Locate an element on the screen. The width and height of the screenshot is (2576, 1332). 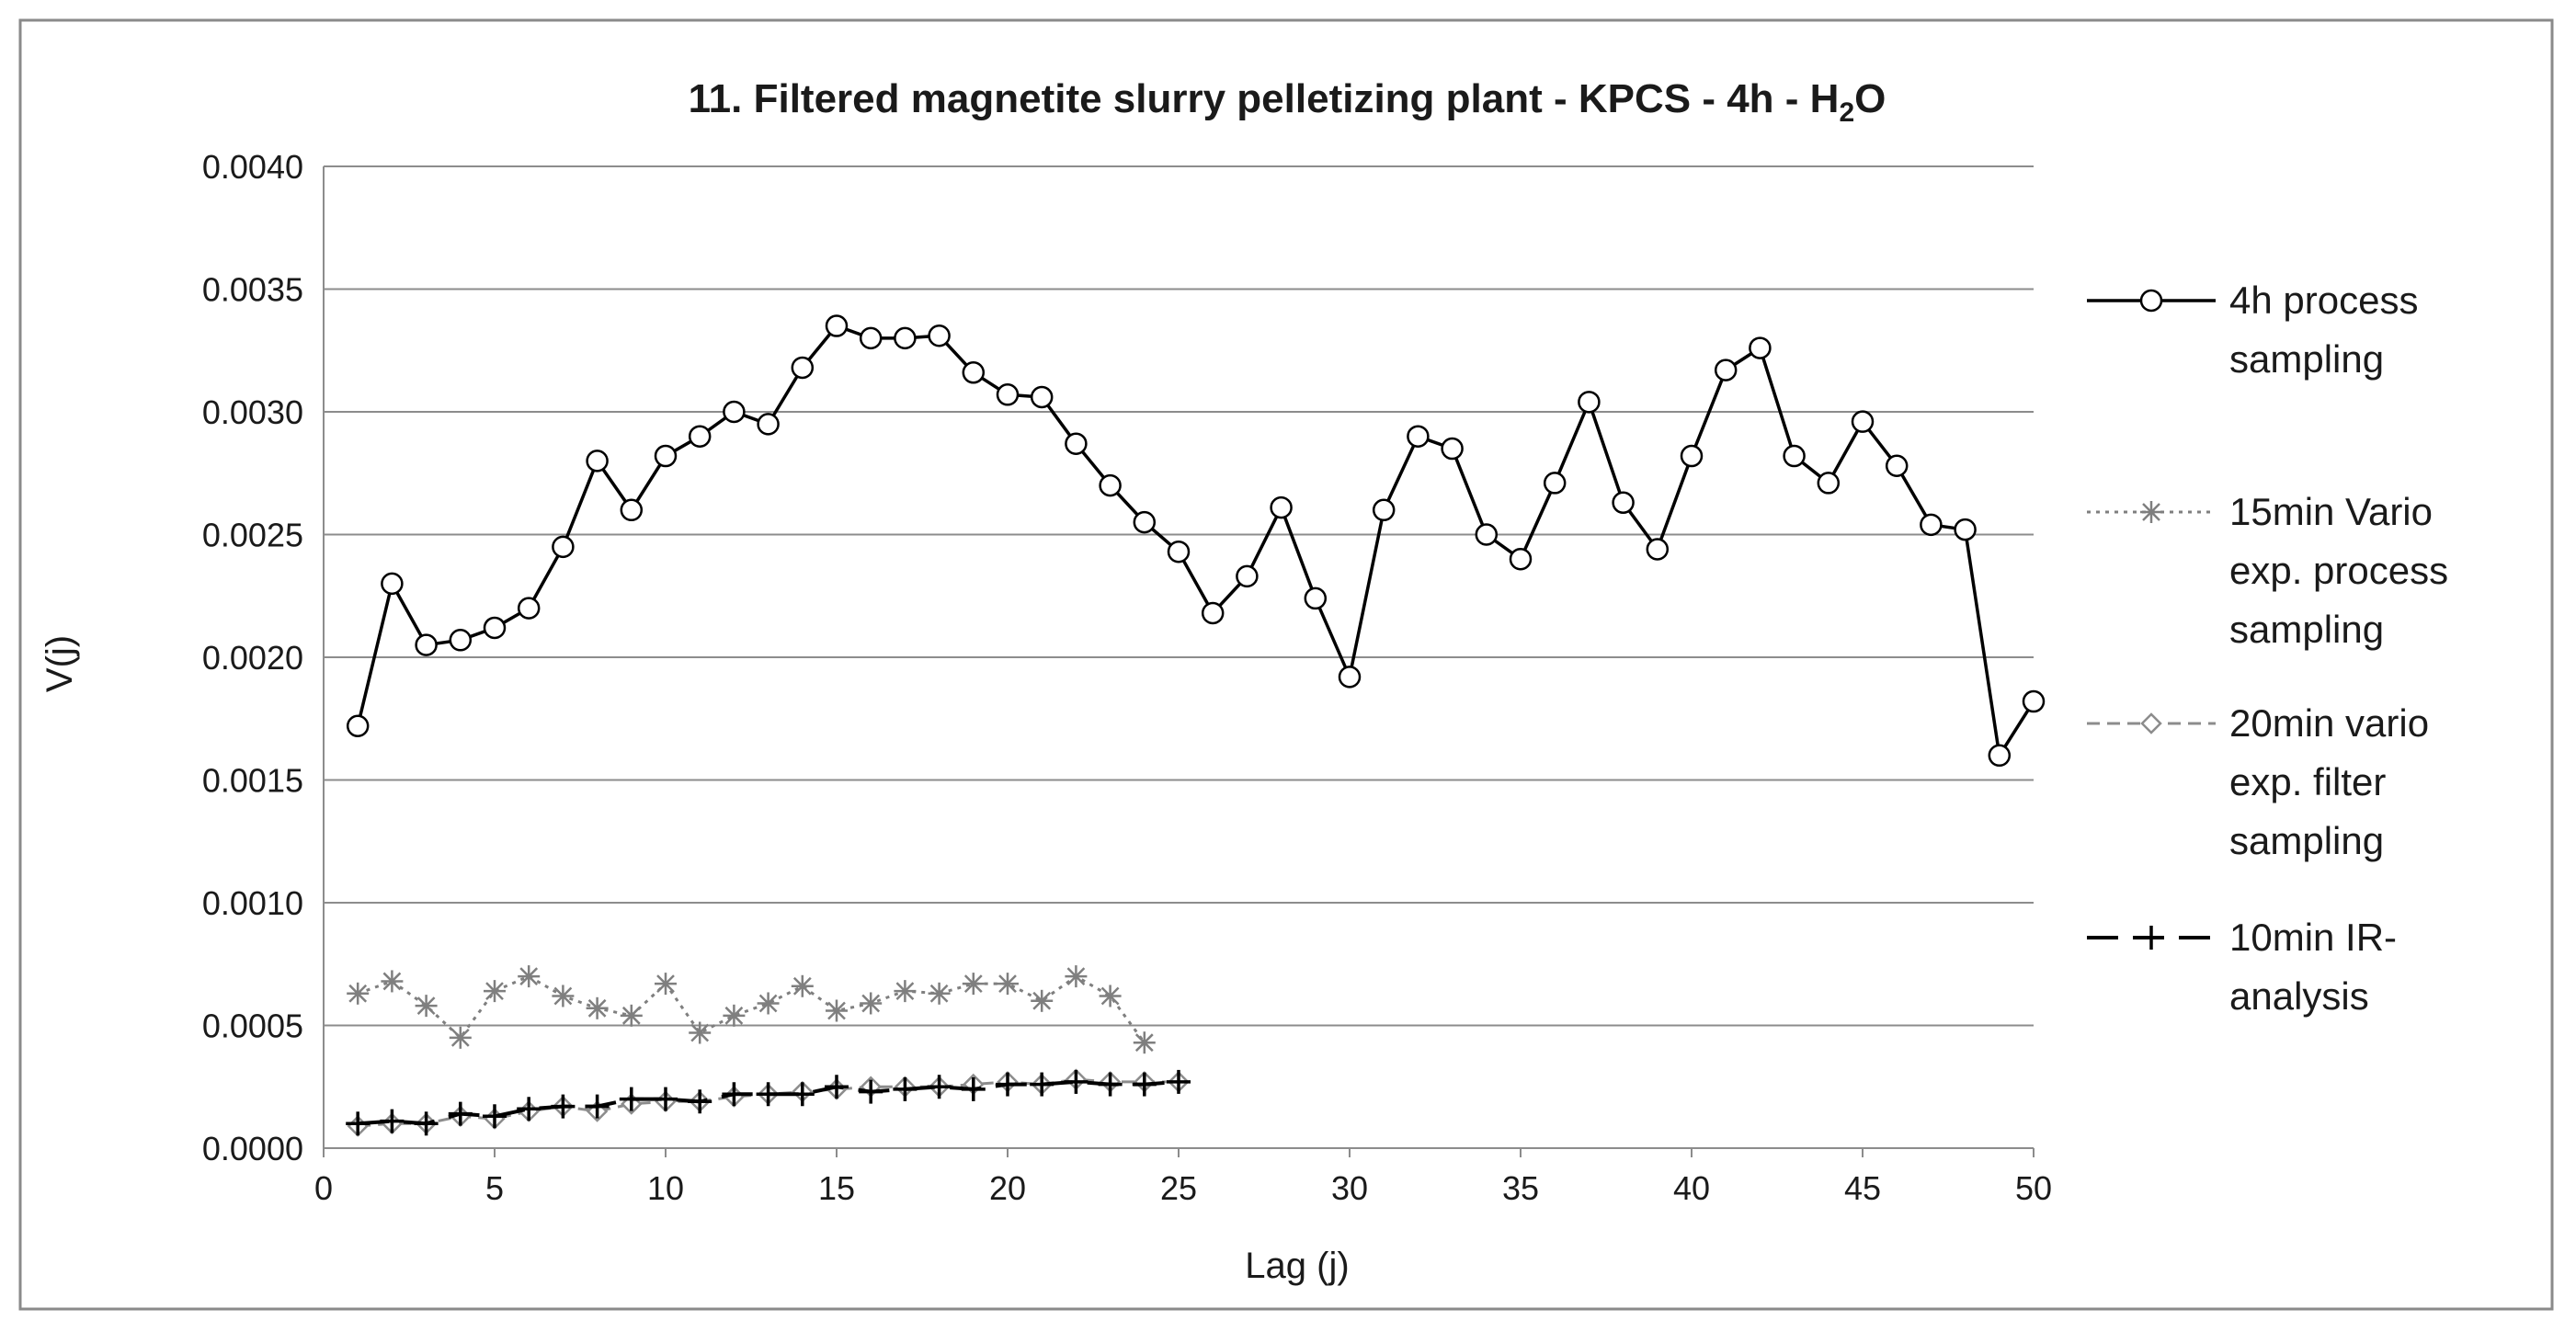
legend-label: exp. filter is located at coordinates (2307, 781).